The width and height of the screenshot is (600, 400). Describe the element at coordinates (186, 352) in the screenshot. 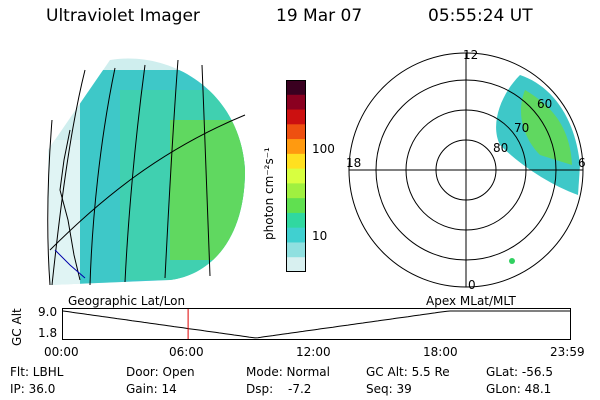

I see `time-tick-0600: 06:00` at that location.